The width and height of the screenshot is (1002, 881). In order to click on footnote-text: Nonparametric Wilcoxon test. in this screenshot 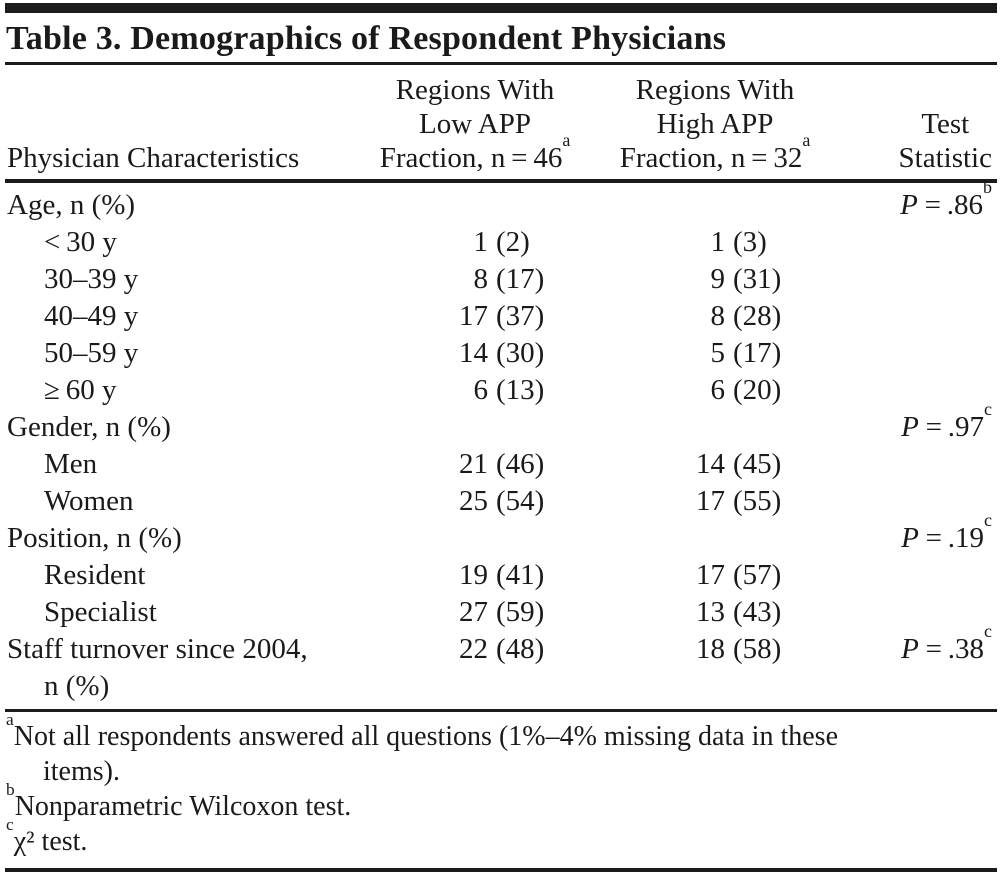, I will do `click(183, 806)`.